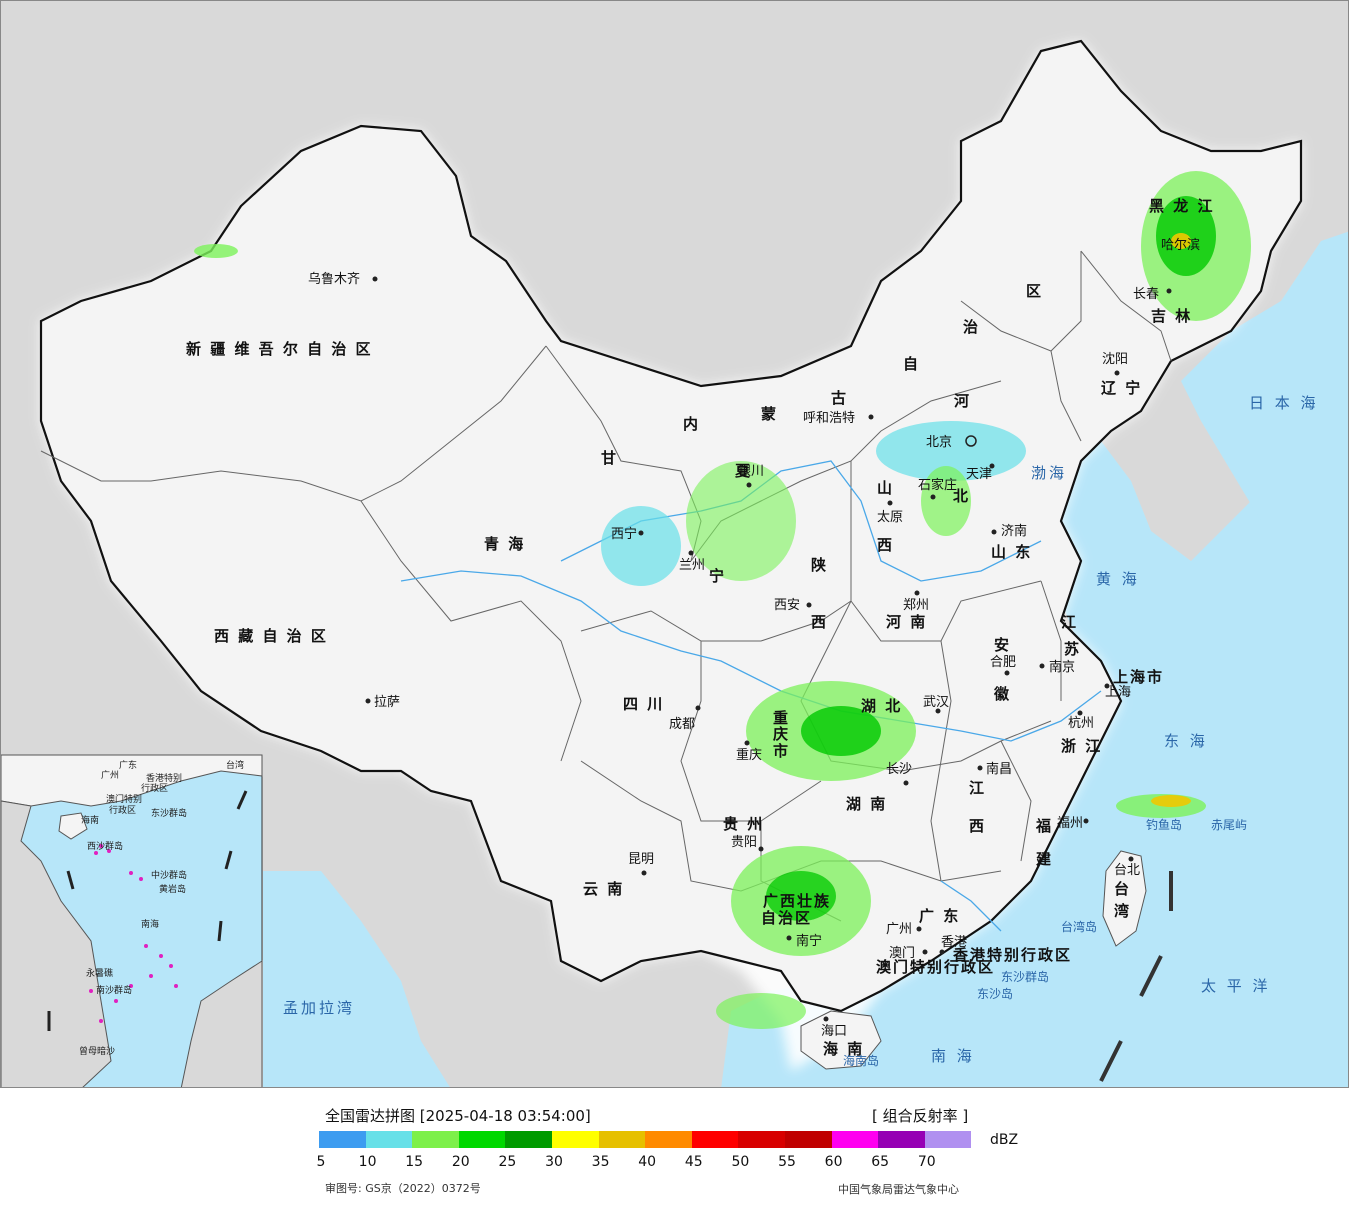 The height and width of the screenshot is (1208, 1349). I want to click on city-label: 海南岛, so click(861, 1060).